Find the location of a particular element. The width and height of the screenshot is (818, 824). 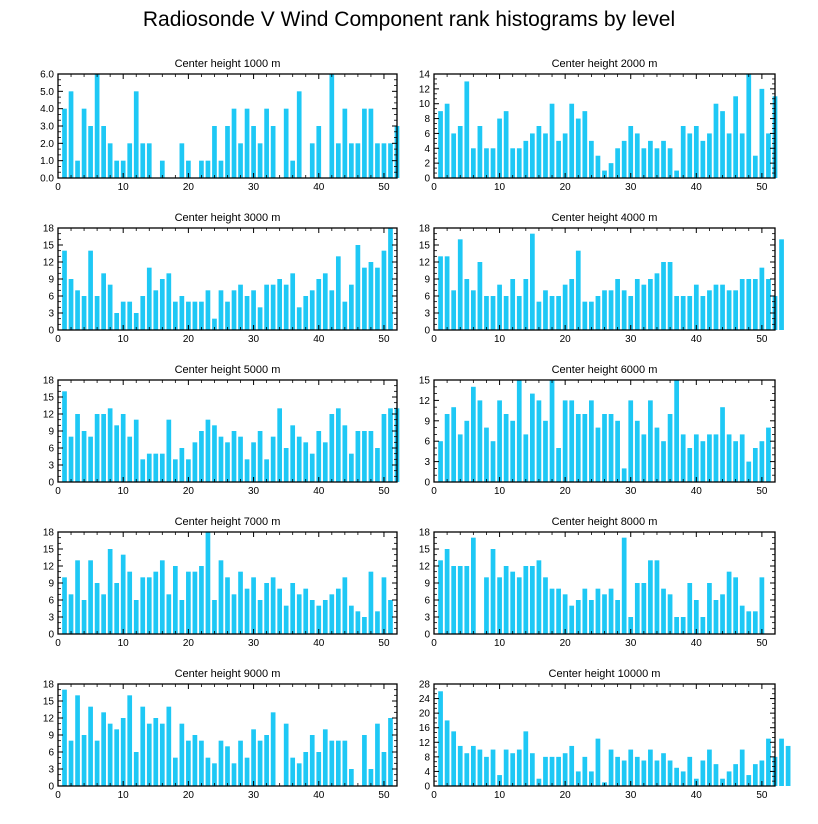

y-tick-label: 9 is located at coordinates (51, 584).